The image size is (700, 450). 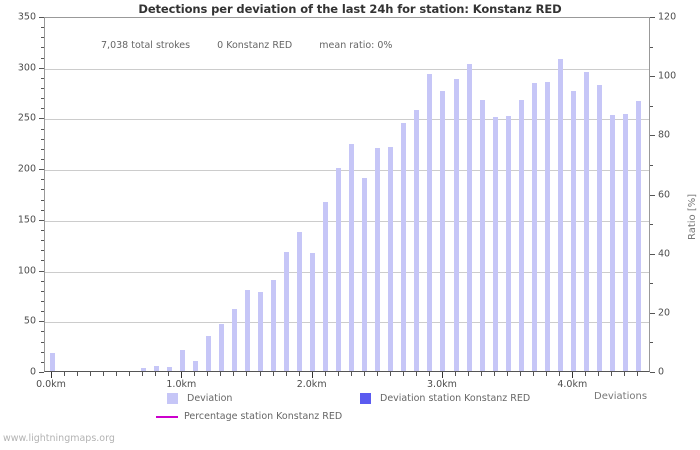 What do you see at coordinates (255, 45) in the screenshot?
I see `station-strokes-label: 0 Konstanz RED` at bounding box center [255, 45].